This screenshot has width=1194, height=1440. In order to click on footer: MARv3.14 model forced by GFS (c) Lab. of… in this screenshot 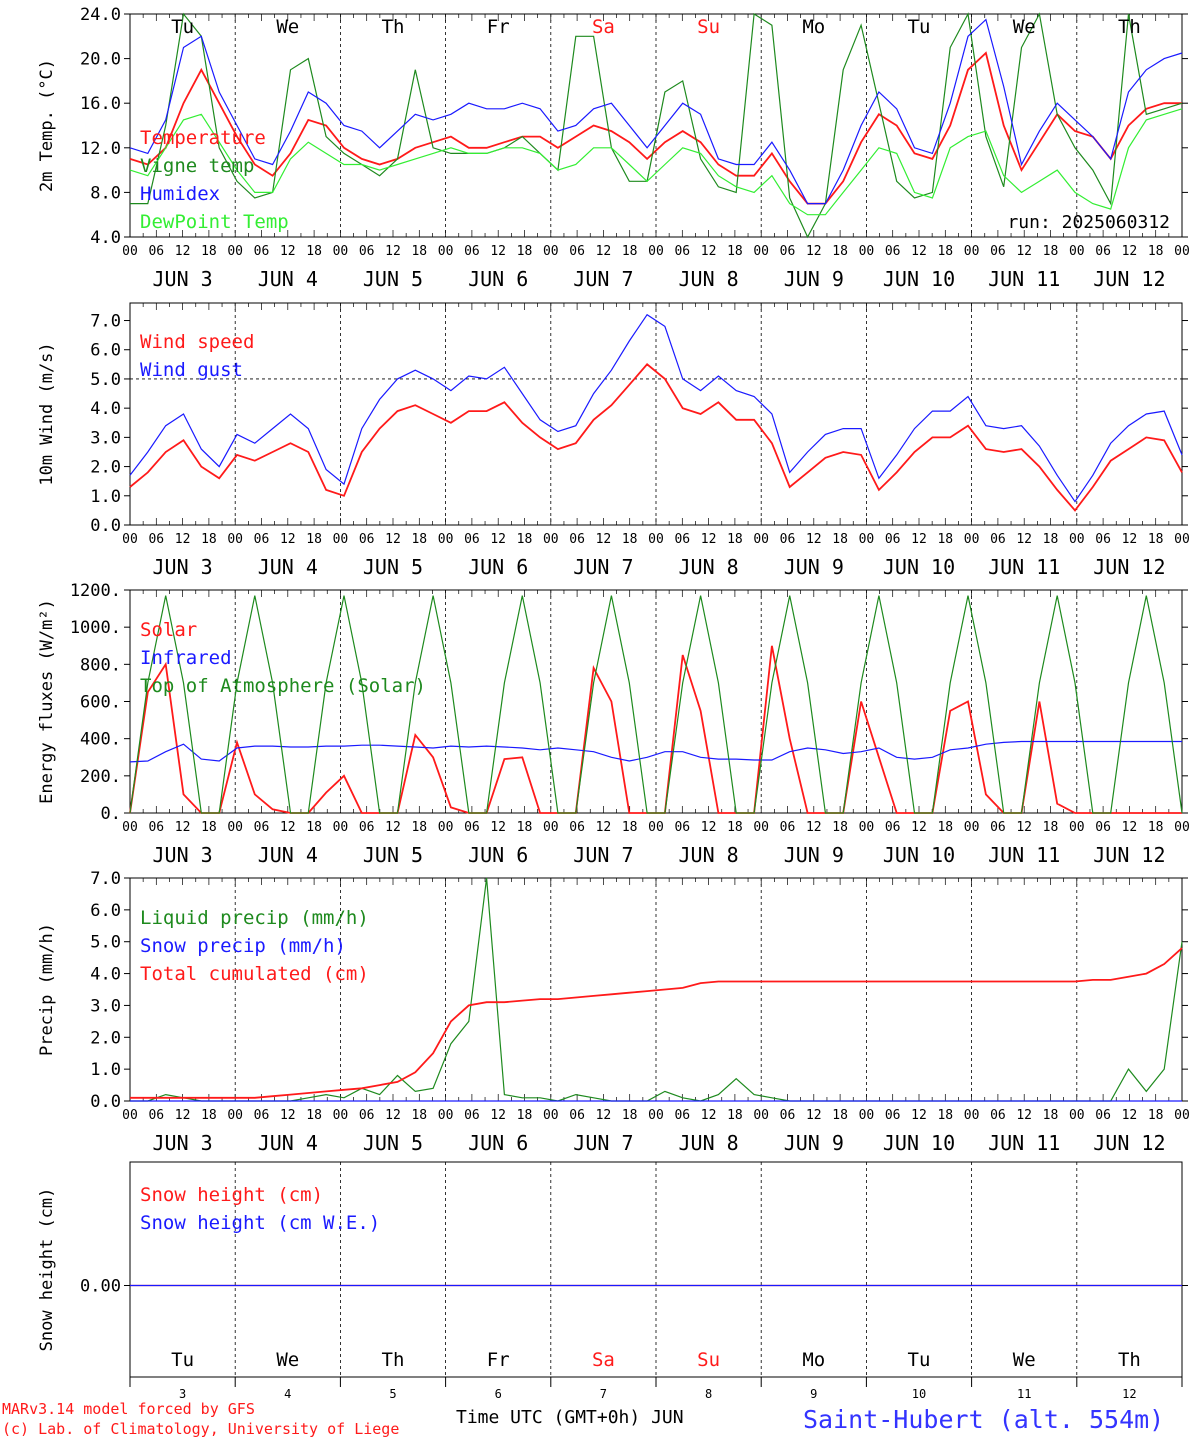, I will do `click(583, 1419)`.